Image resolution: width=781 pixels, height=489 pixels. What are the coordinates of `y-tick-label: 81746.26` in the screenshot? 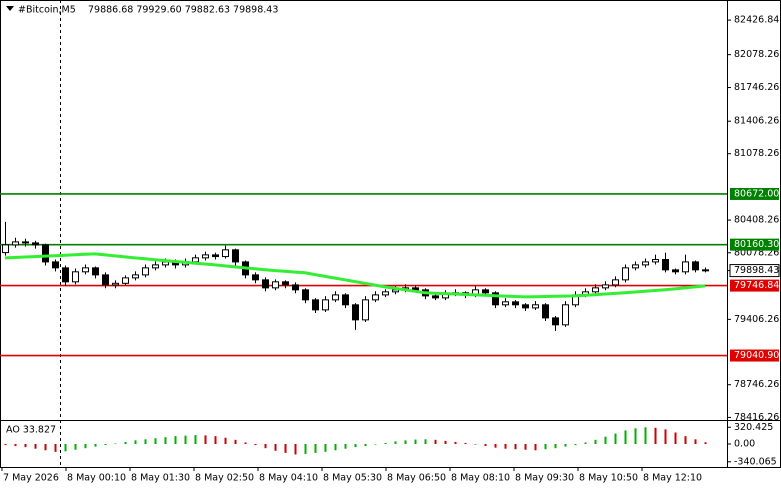 It's located at (756, 87).